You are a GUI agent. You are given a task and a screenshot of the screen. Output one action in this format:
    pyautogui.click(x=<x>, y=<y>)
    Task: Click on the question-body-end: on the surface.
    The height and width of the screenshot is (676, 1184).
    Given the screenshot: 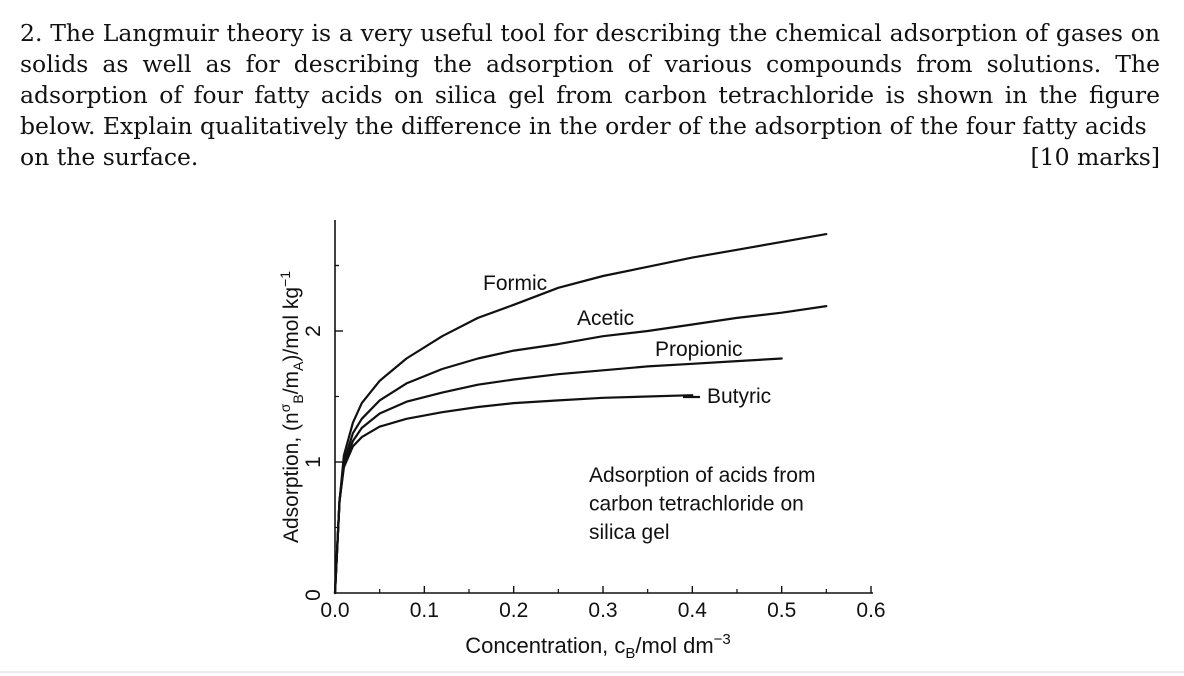 What is the action you would take?
    pyautogui.click(x=109, y=157)
    